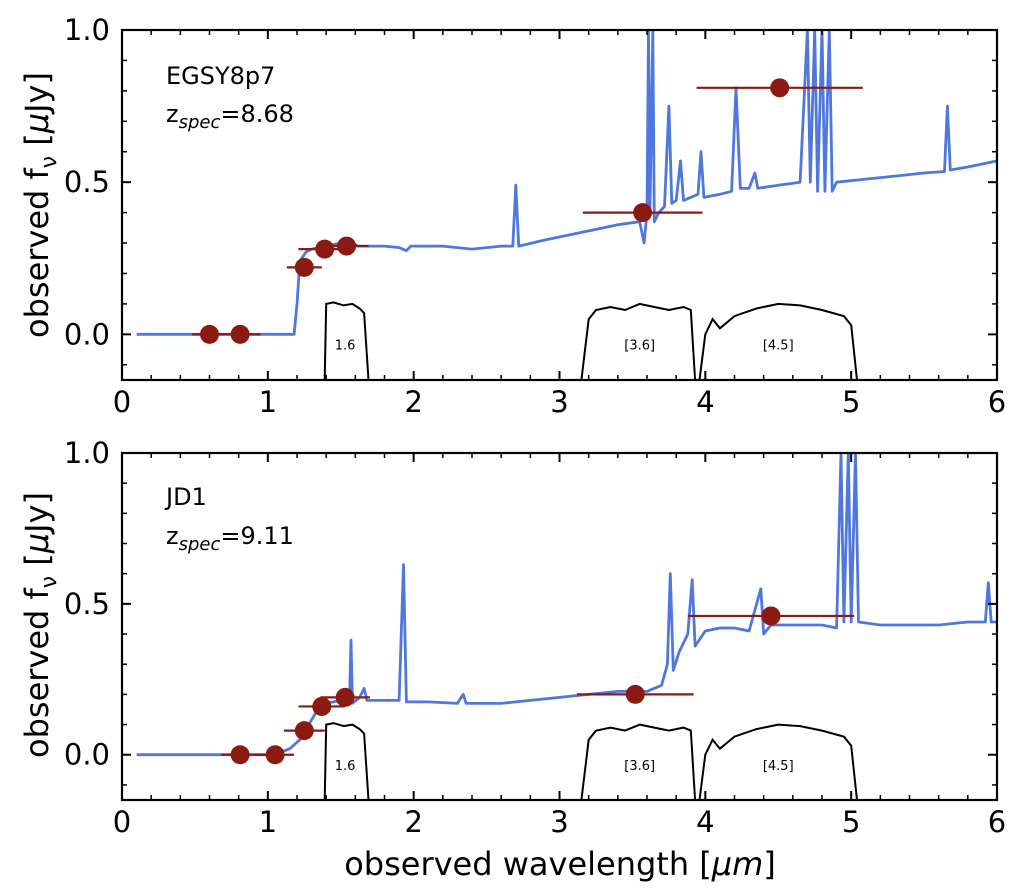 This screenshot has height=896, width=1024. What do you see at coordinates (230, 538) in the screenshot?
I see `redshift-label: zspec=9.11` at bounding box center [230, 538].